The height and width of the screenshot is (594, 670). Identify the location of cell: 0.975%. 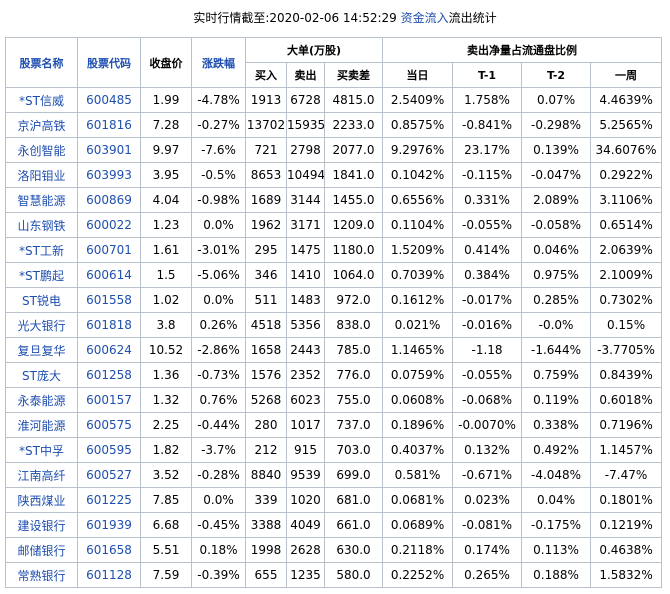
(556, 275).